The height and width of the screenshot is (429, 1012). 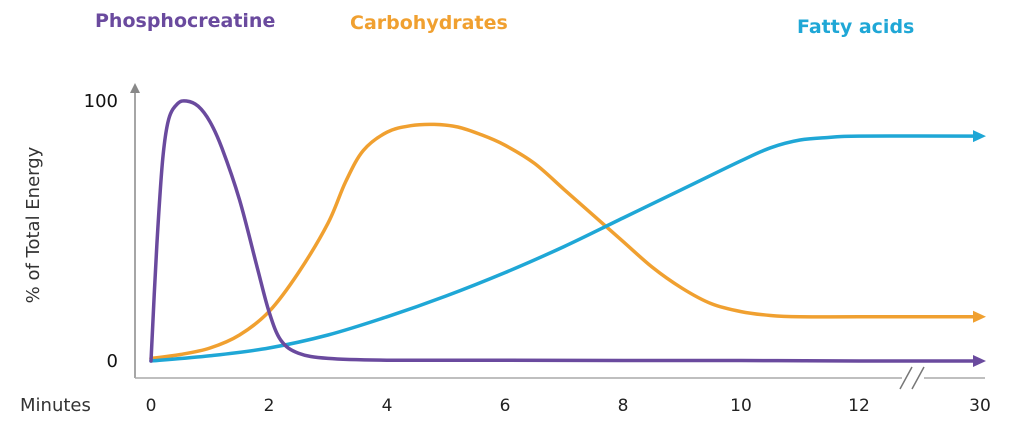 What do you see at coordinates (505, 406) in the screenshot?
I see `x-tick-label: 6` at bounding box center [505, 406].